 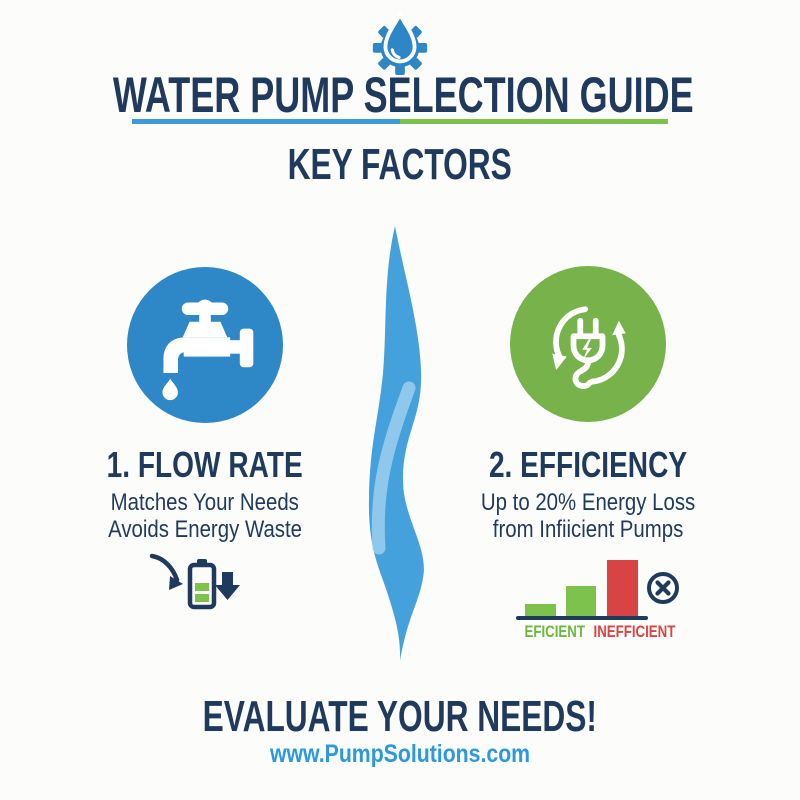 I want to click on underline-green-segment, so click(x=534, y=121).